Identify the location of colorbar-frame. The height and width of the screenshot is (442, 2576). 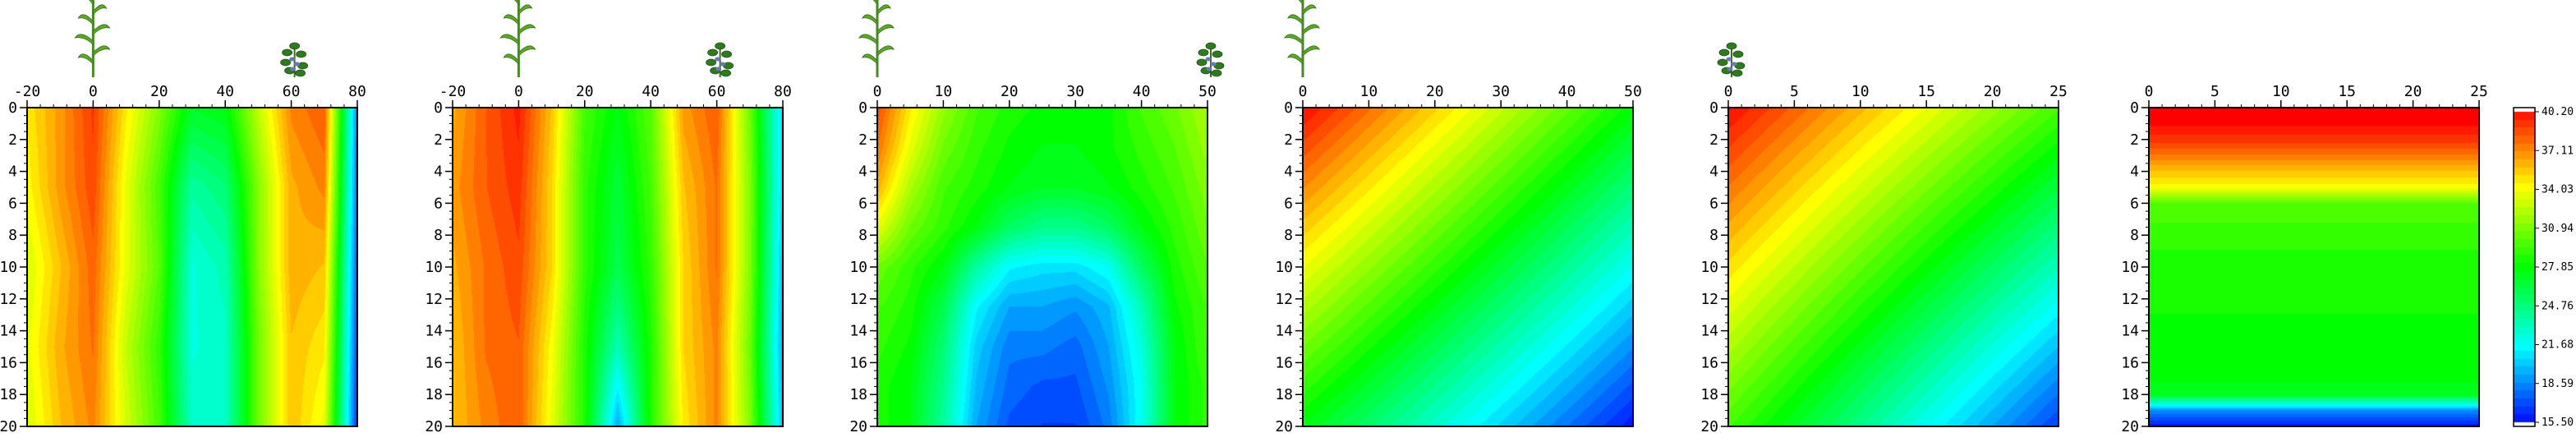
(2524, 267).